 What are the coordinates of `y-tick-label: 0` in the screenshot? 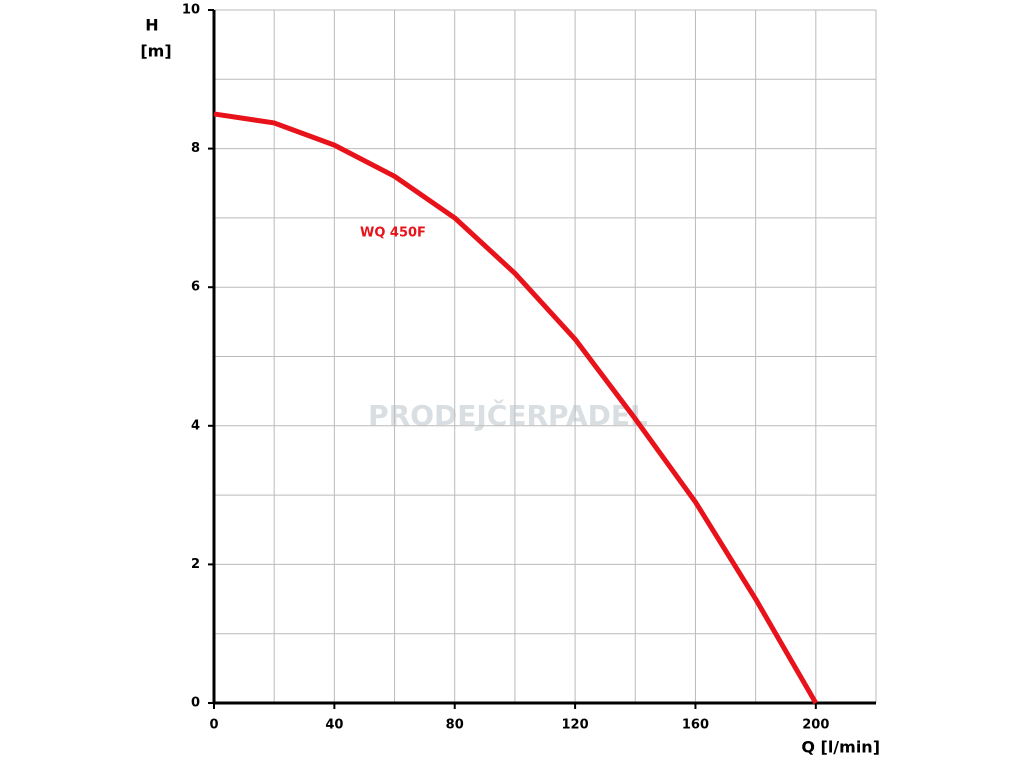 It's located at (195, 703).